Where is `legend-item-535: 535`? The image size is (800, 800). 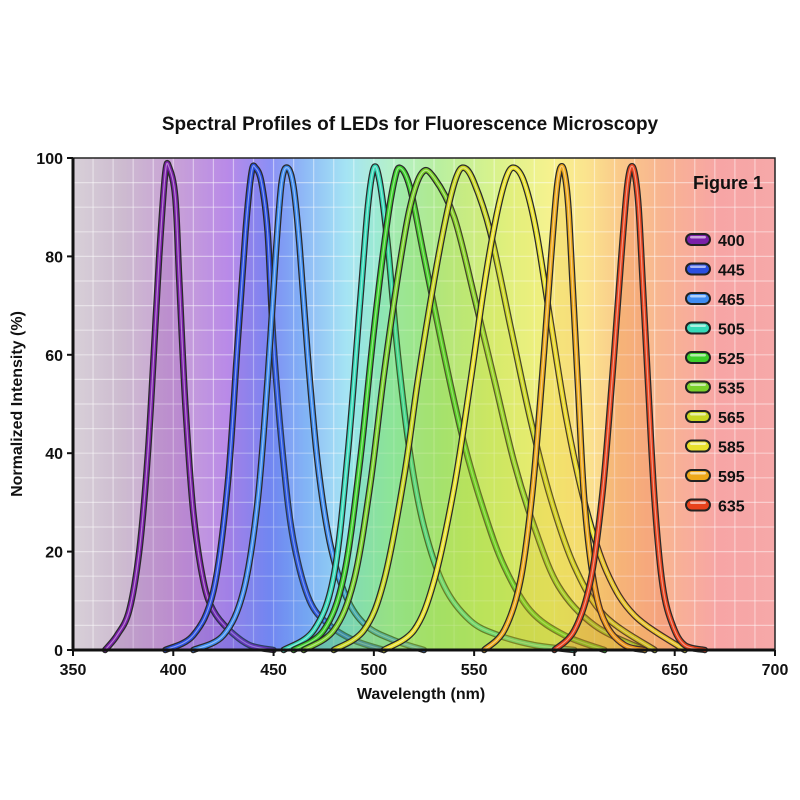 legend-item-535: 535 is located at coordinates (715, 389).